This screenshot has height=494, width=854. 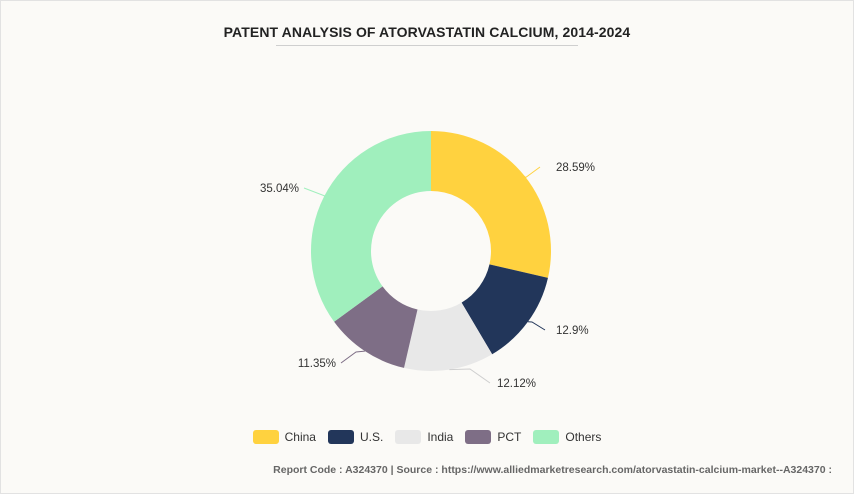 I want to click on chart-legend: China U.S. India PCT Others, so click(x=427, y=437).